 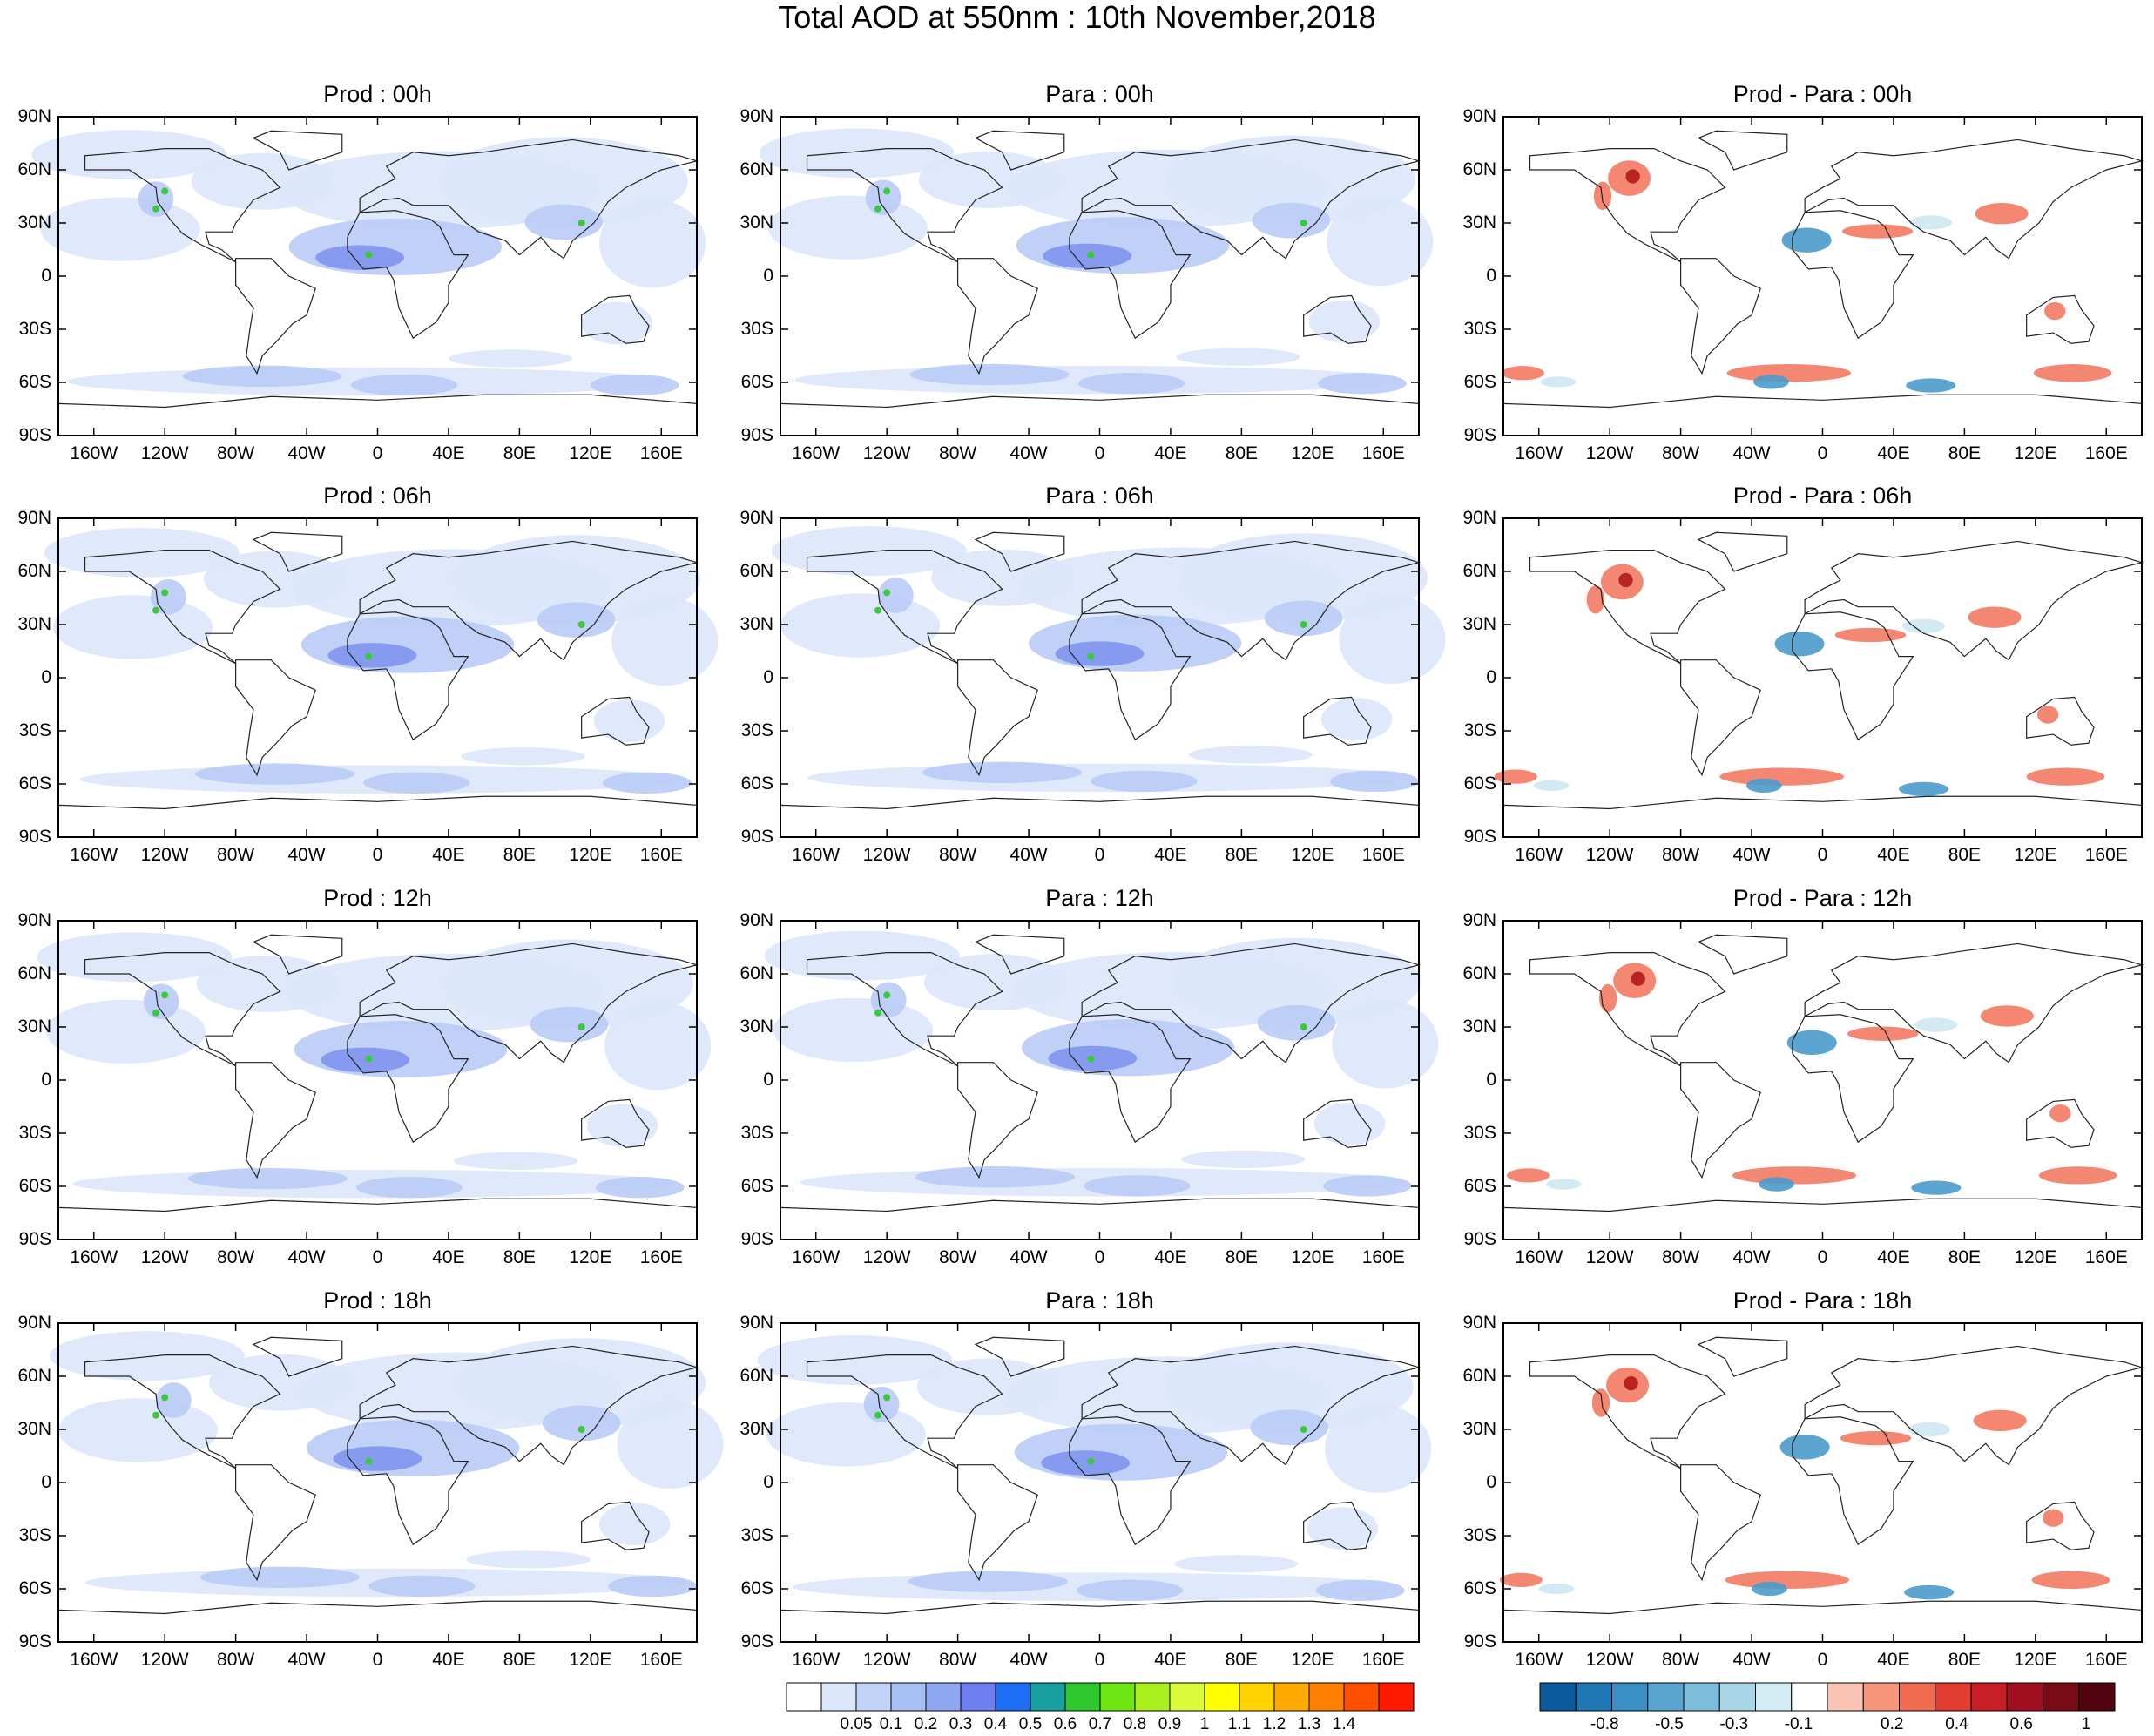 What do you see at coordinates (377, 496) in the screenshot?
I see `panel-title: Prod : 06h` at bounding box center [377, 496].